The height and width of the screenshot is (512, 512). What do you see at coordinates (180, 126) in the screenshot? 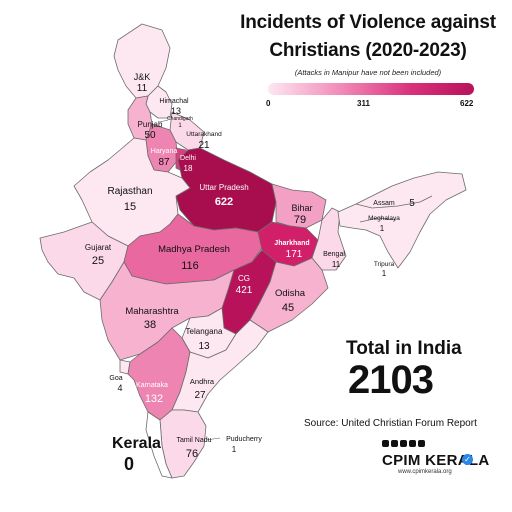
I see `value-chandigarh: 1` at bounding box center [180, 126].